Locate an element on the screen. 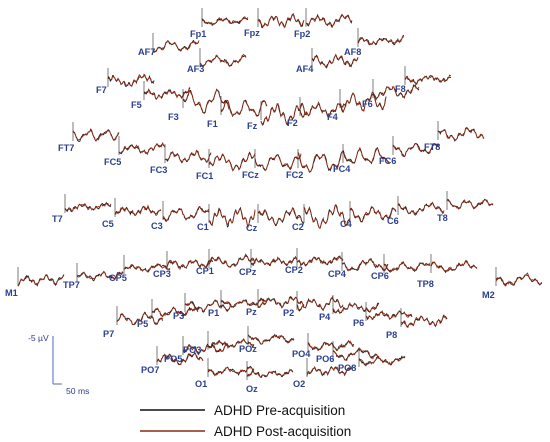 The height and width of the screenshot is (442, 550). channel-m2 is located at coordinates (519, 277).